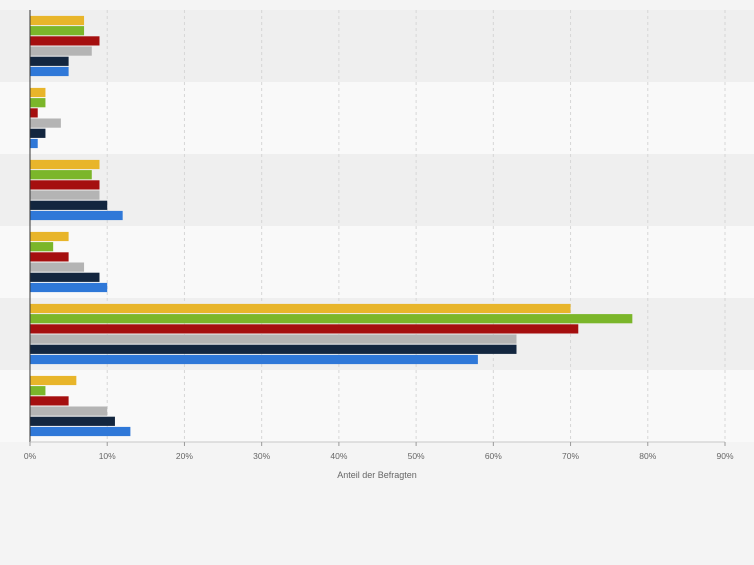 The image size is (754, 565). I want to click on x-tick-label: 0%, so click(30, 456).